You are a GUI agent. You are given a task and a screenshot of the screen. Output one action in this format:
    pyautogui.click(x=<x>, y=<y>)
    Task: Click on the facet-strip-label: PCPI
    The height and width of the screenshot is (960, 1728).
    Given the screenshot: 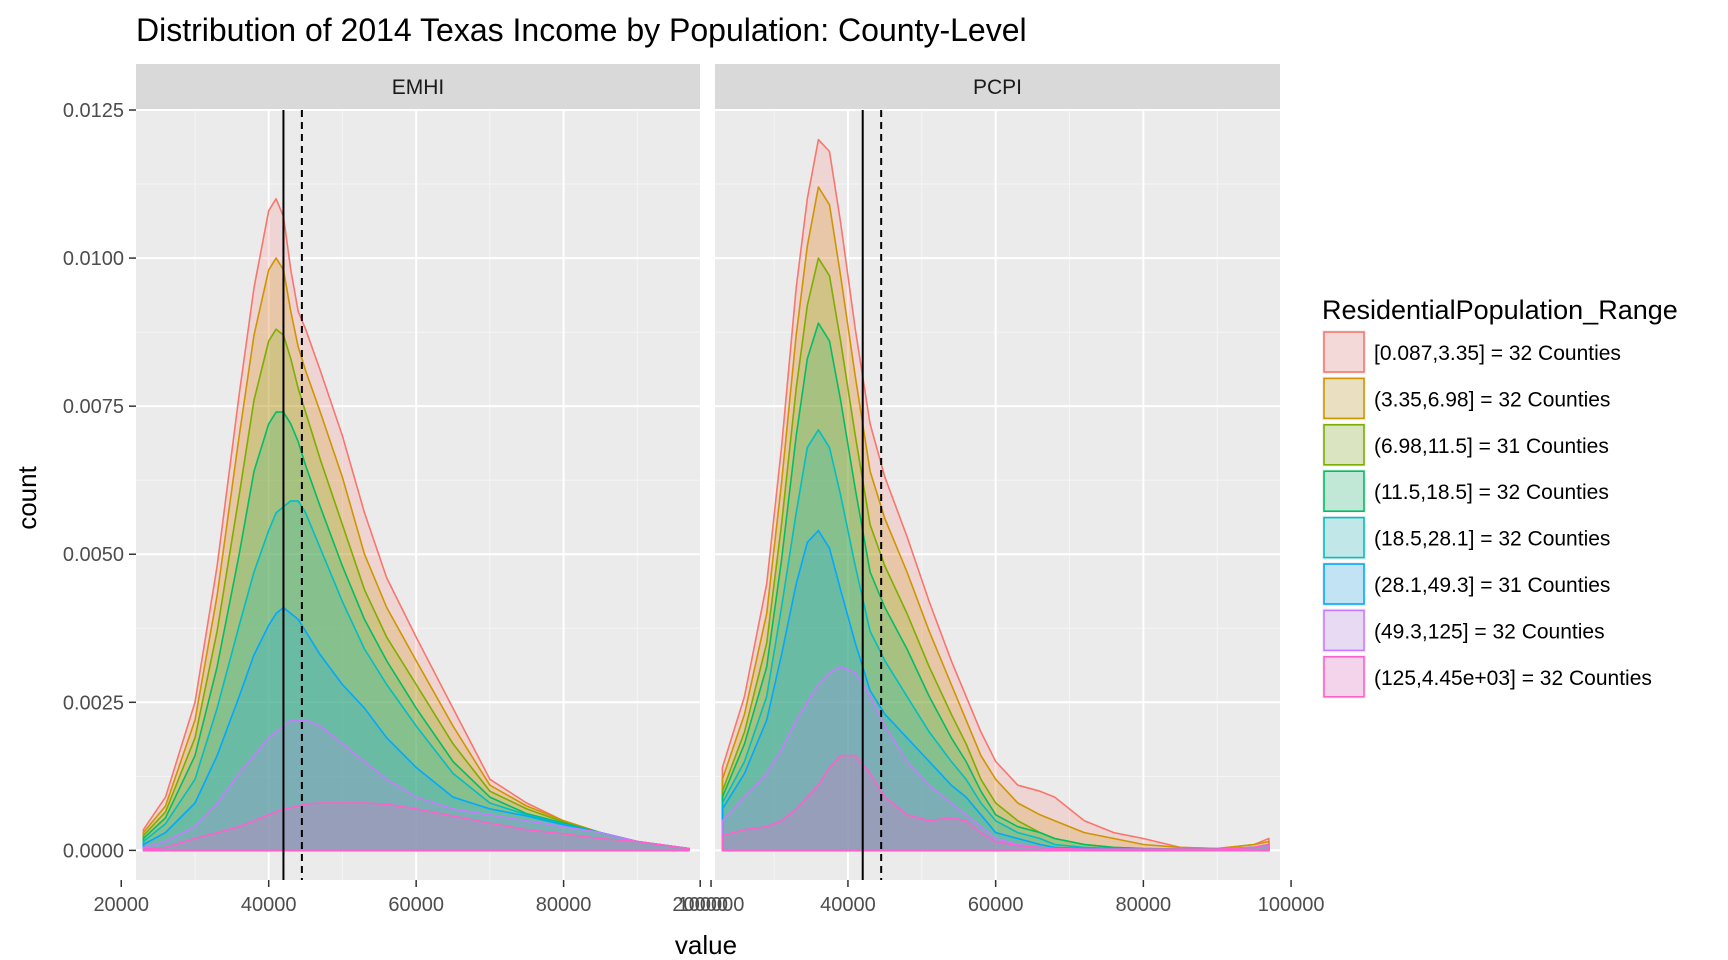 What is the action you would take?
    pyautogui.click(x=997, y=87)
    